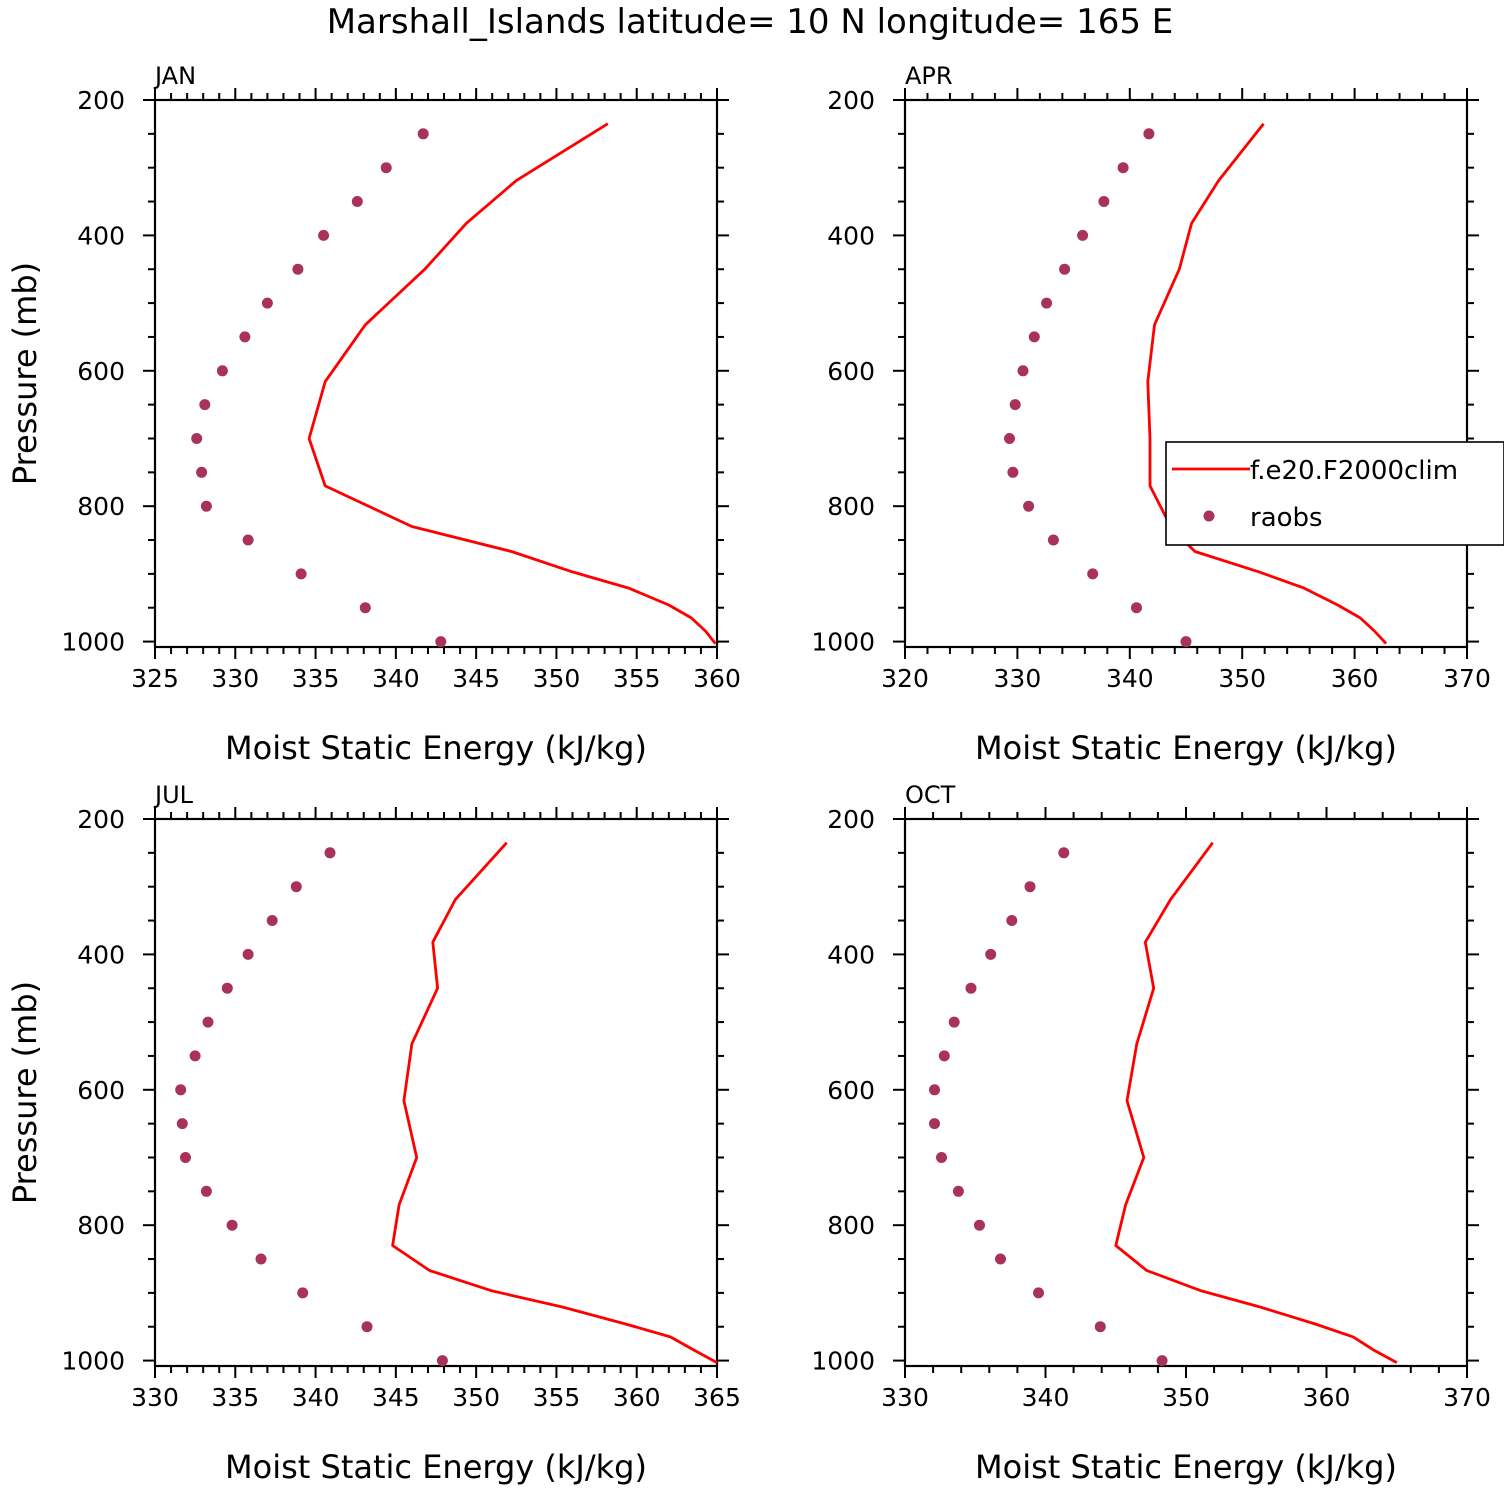 The height and width of the screenshot is (1492, 1504). I want to click on x-tick-label: 355, so click(557, 1397).